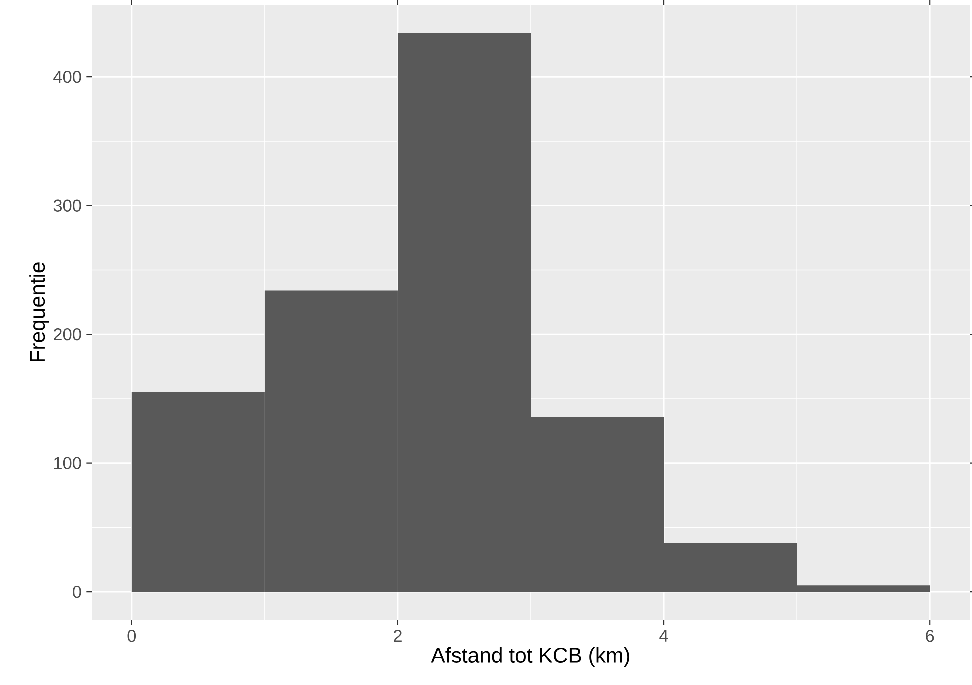 This screenshot has height=685, width=972. I want to click on y-tick-label: 300, so click(68, 206).